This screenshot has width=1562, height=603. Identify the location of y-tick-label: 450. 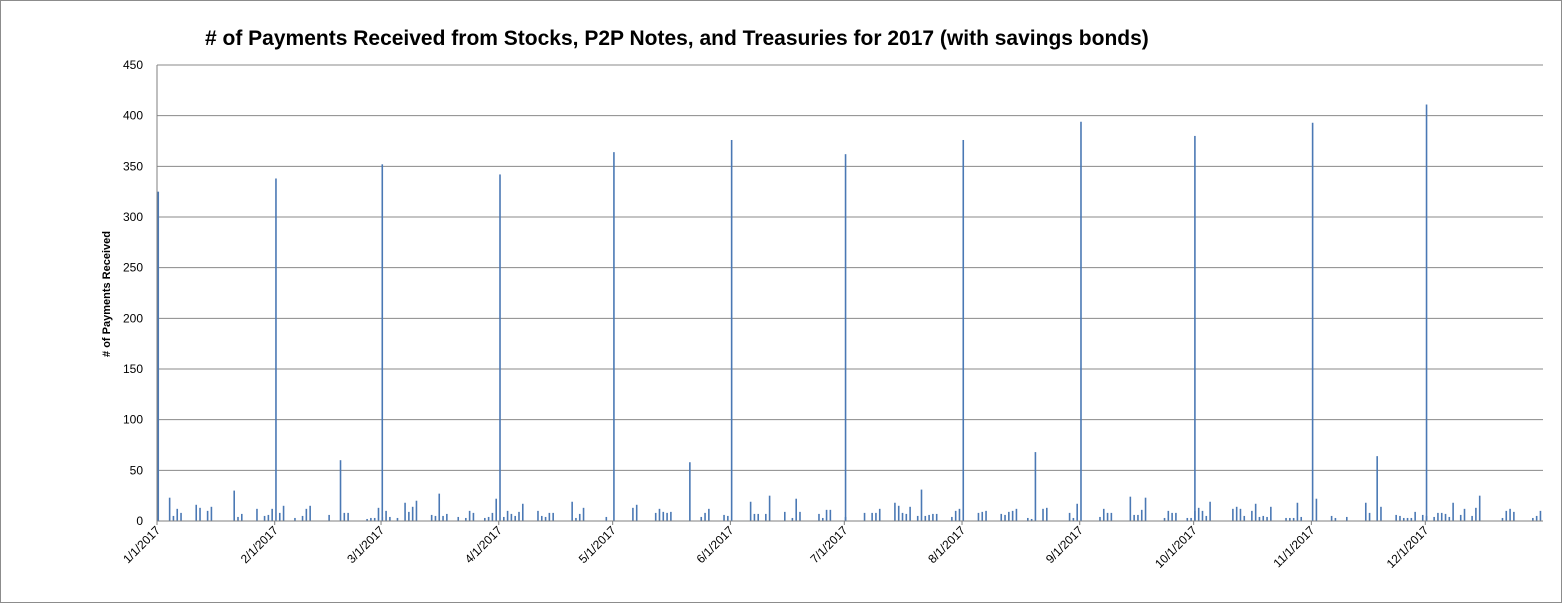
(133, 65).